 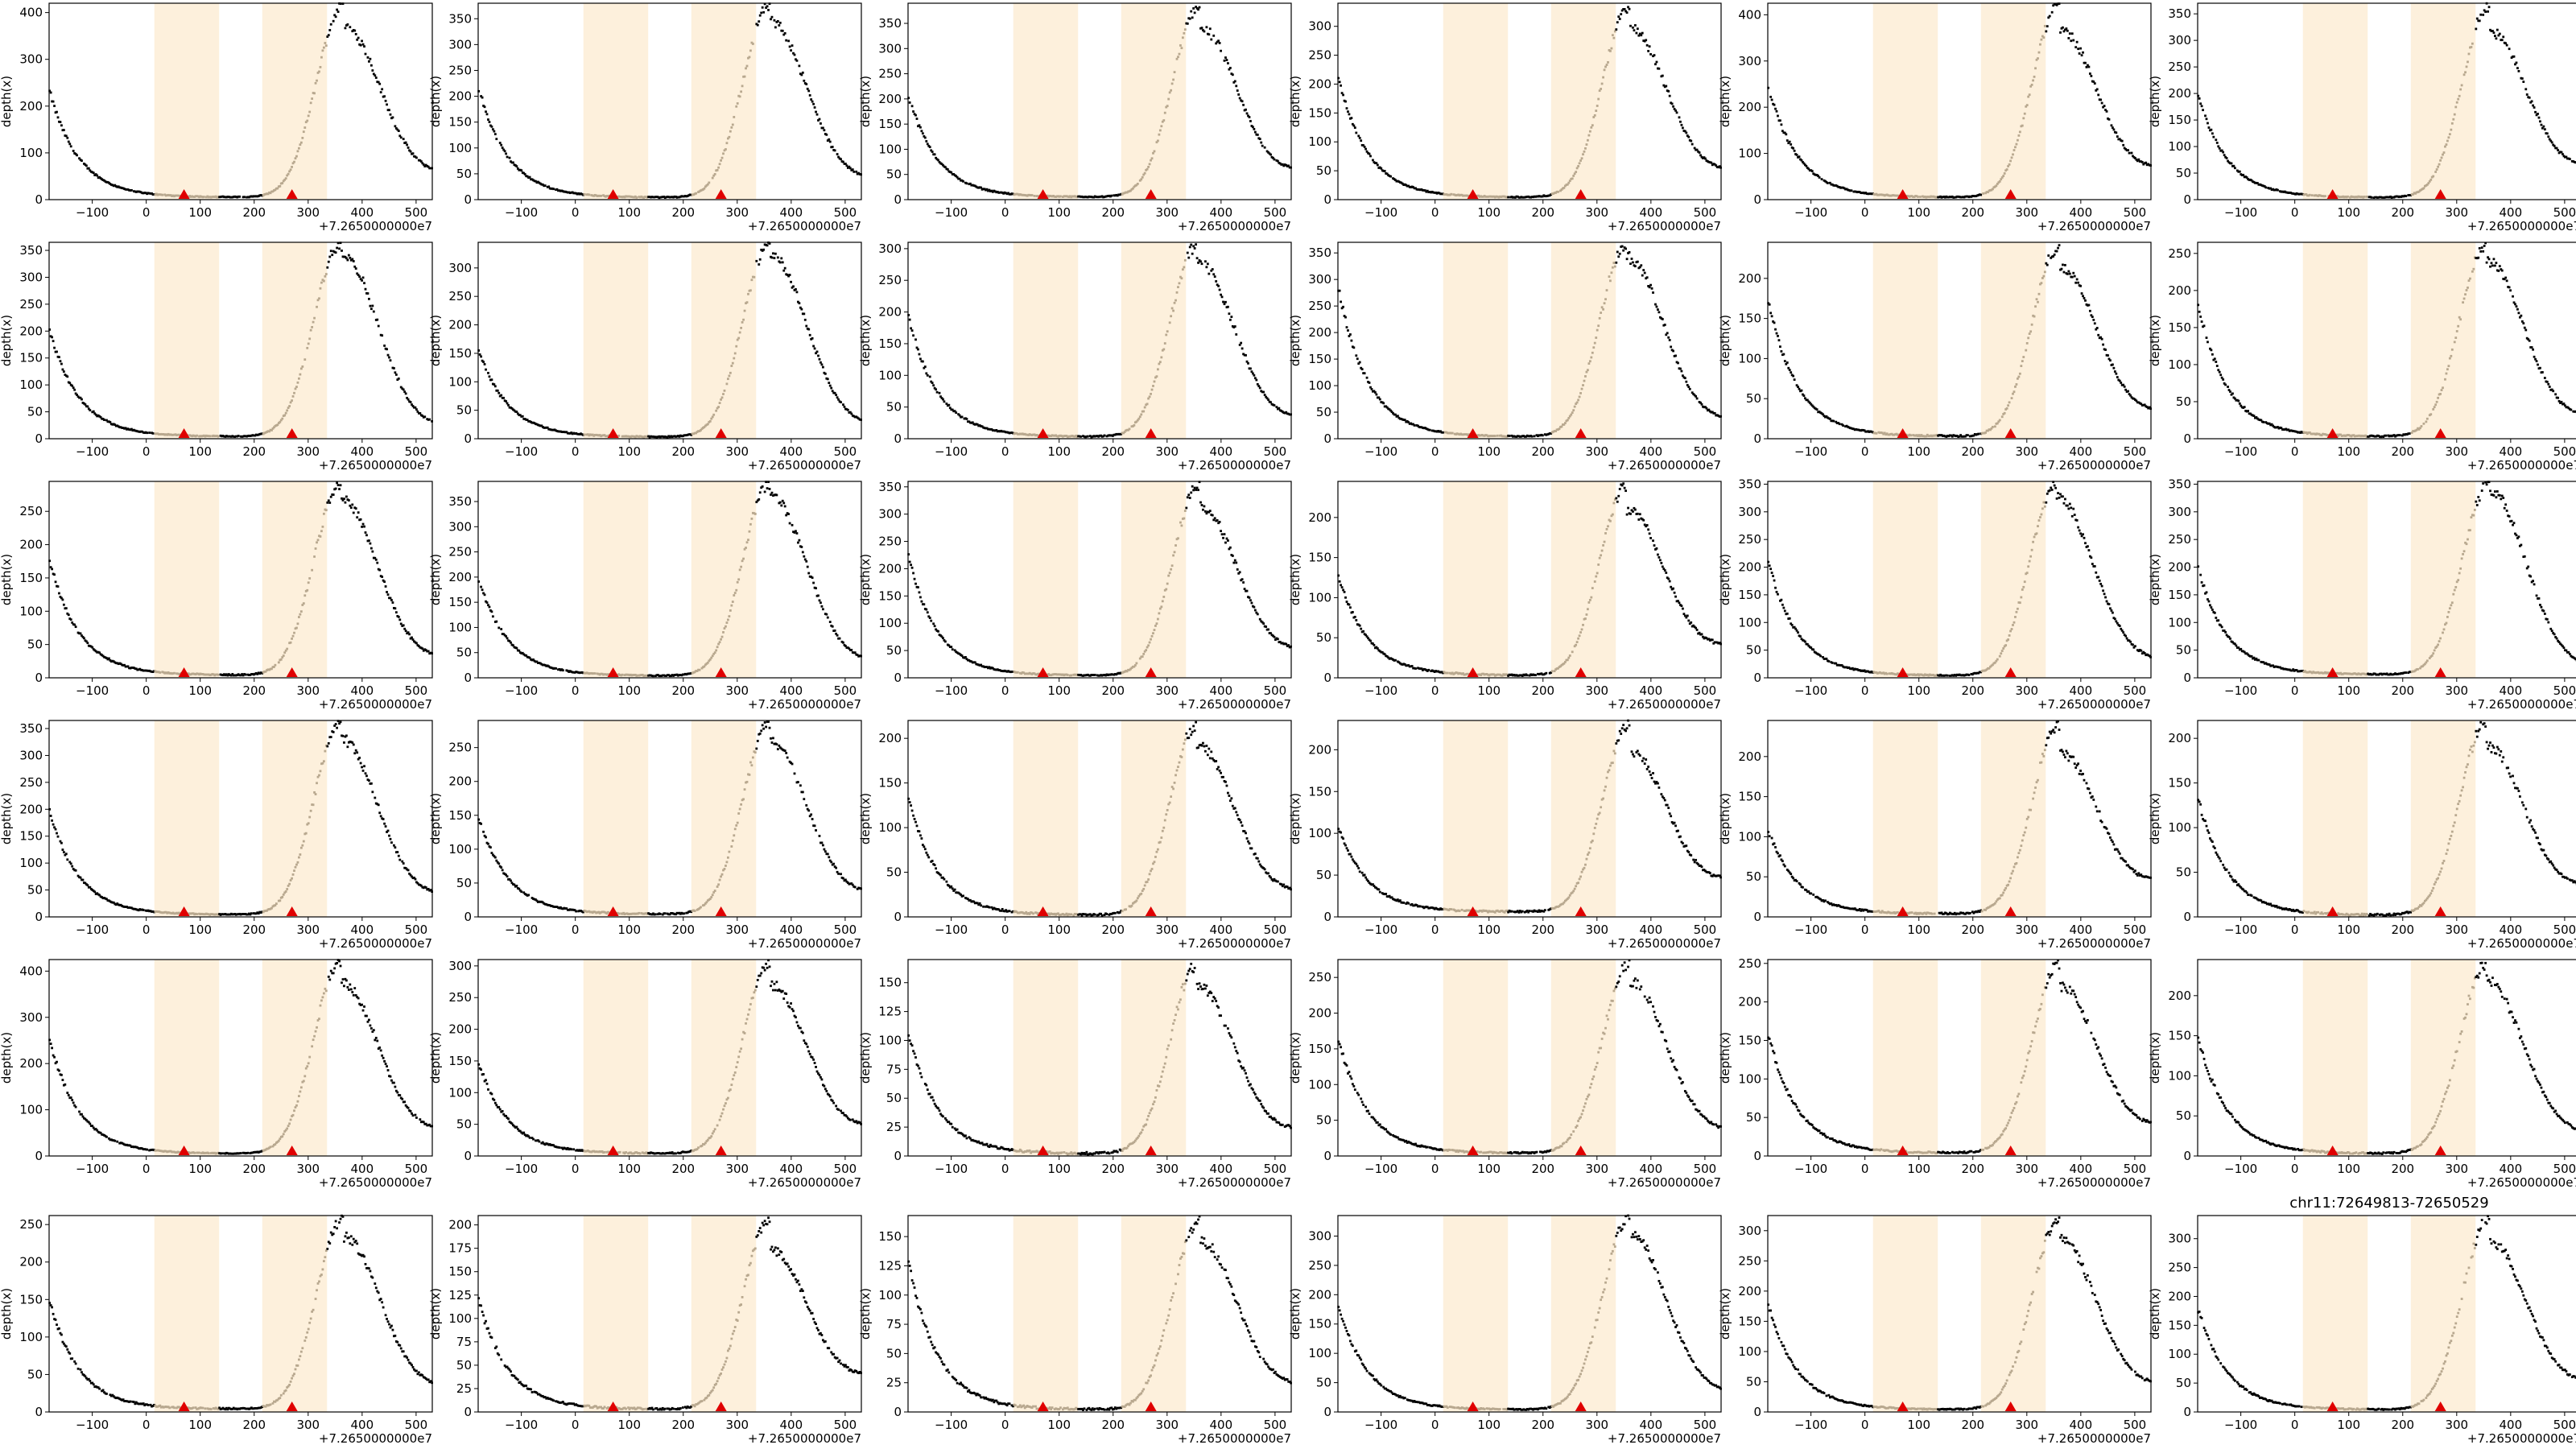 I want to click on y-tick-label: 50, so click(x=894, y=174).